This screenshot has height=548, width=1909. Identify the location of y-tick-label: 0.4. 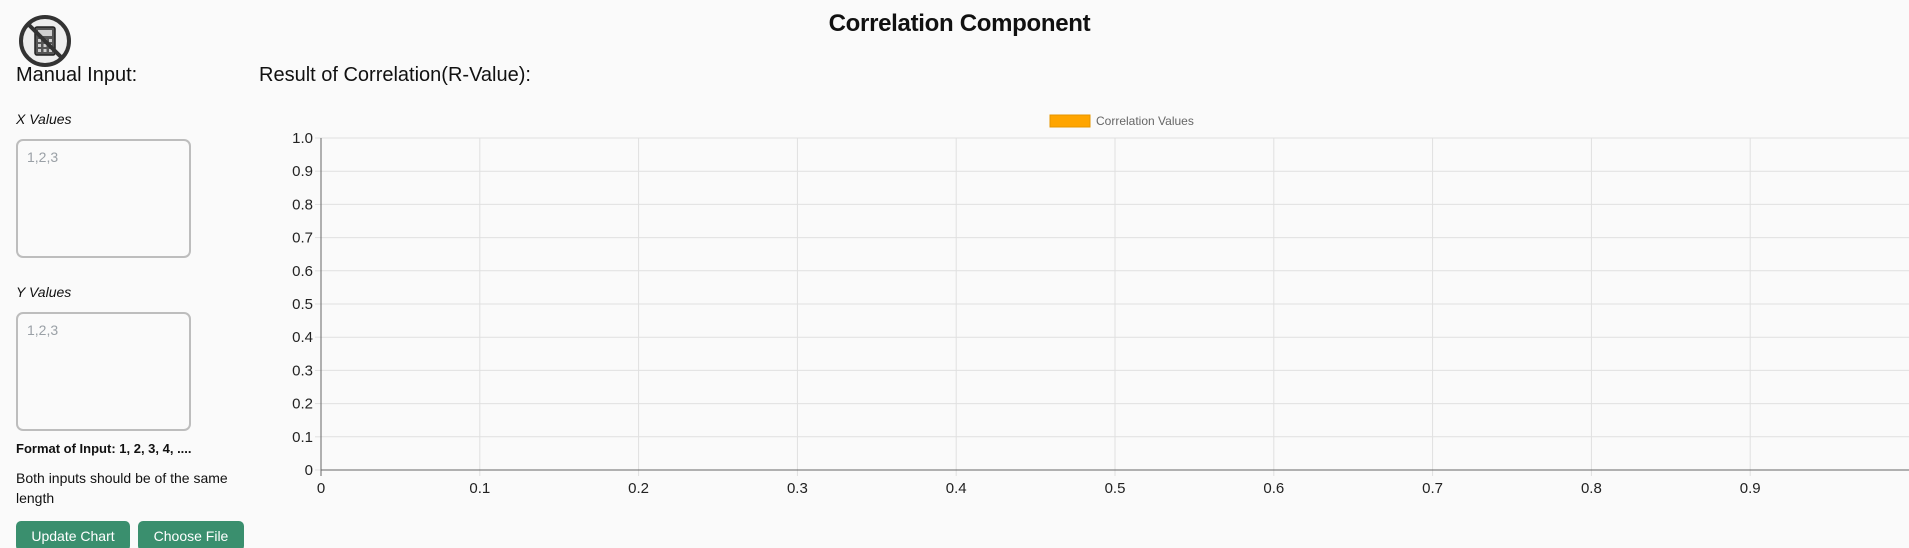
(302, 337).